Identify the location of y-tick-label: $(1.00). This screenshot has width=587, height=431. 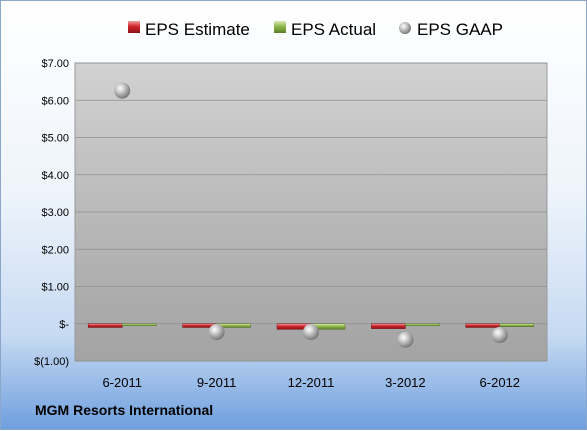
(51, 362).